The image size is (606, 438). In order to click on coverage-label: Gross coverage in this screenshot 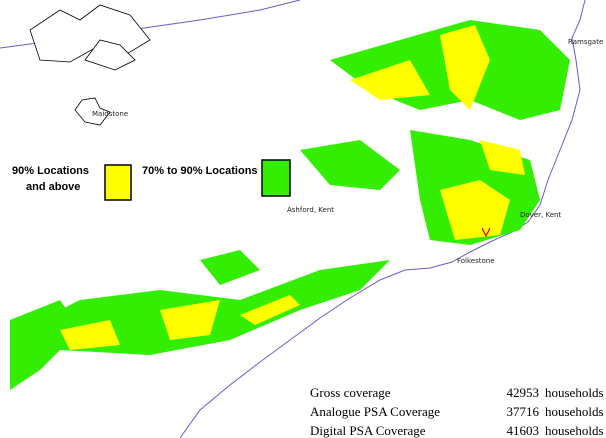, I will do `click(350, 392)`.